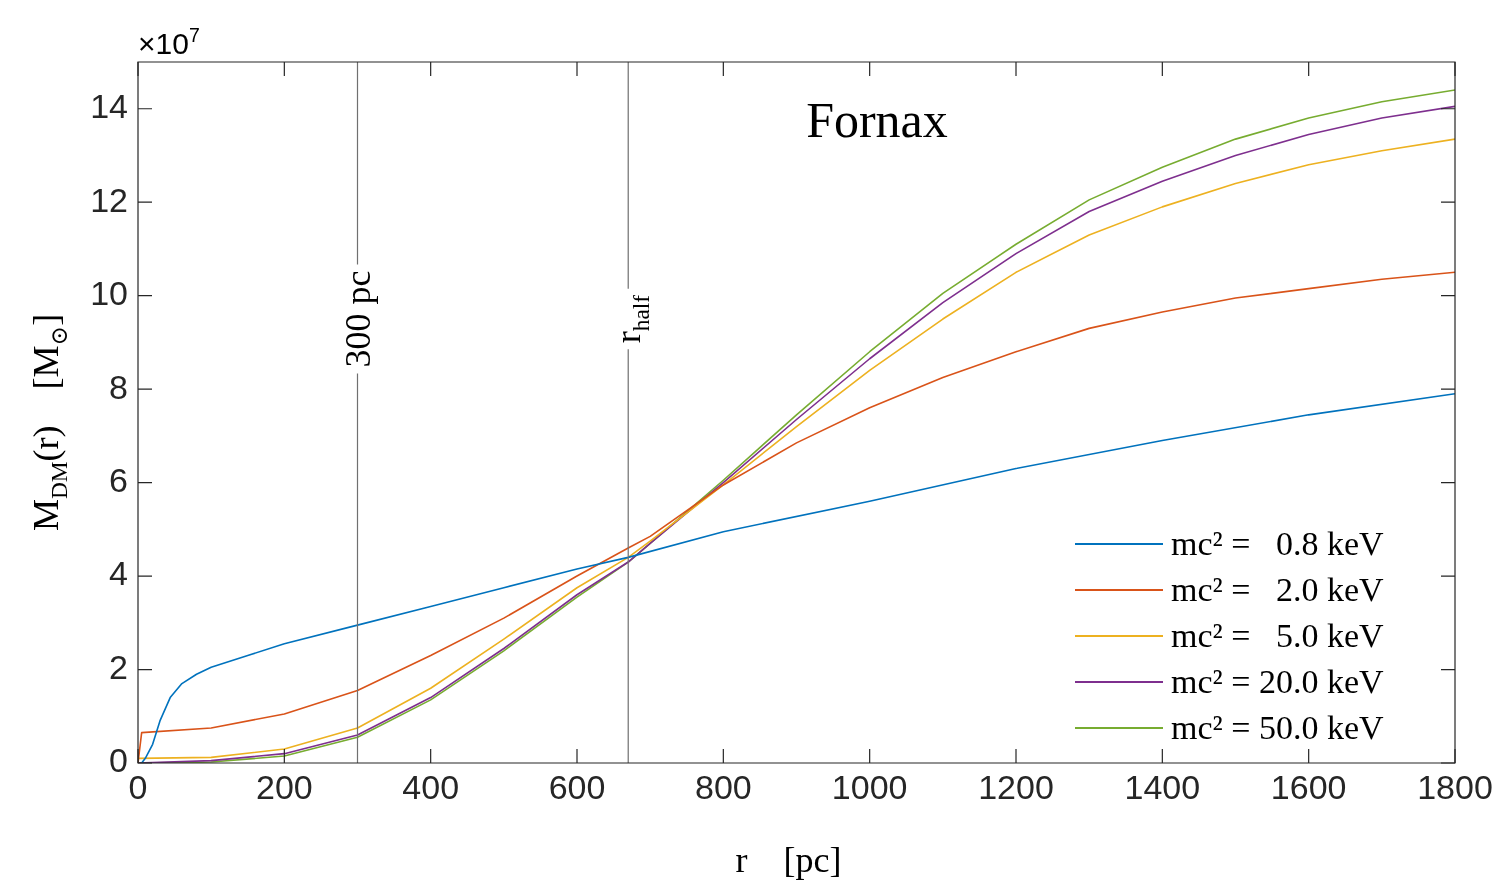 Image resolution: width=1504 pixels, height=883 pixels. Describe the element at coordinates (109, 293) in the screenshot. I see `y-tick-label: 10` at that location.